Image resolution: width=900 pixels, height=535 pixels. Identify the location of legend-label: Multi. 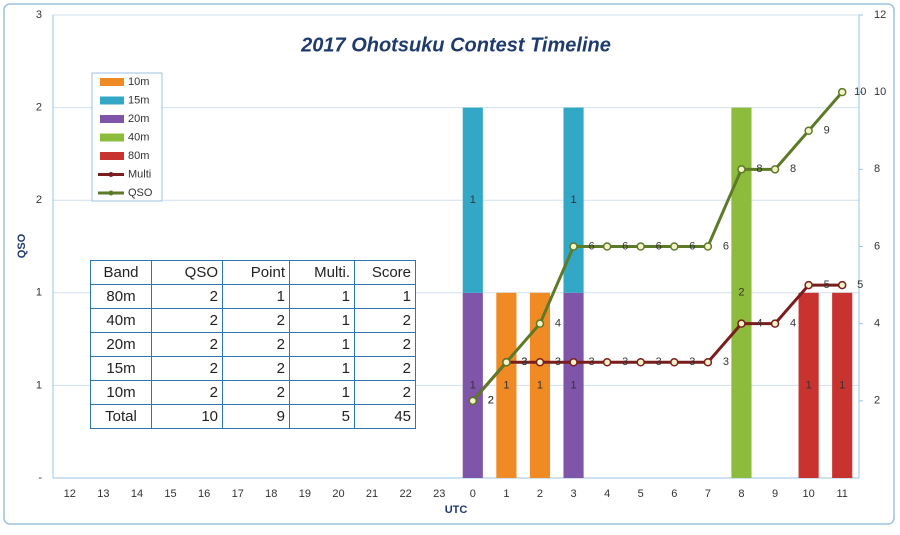
(139, 174).